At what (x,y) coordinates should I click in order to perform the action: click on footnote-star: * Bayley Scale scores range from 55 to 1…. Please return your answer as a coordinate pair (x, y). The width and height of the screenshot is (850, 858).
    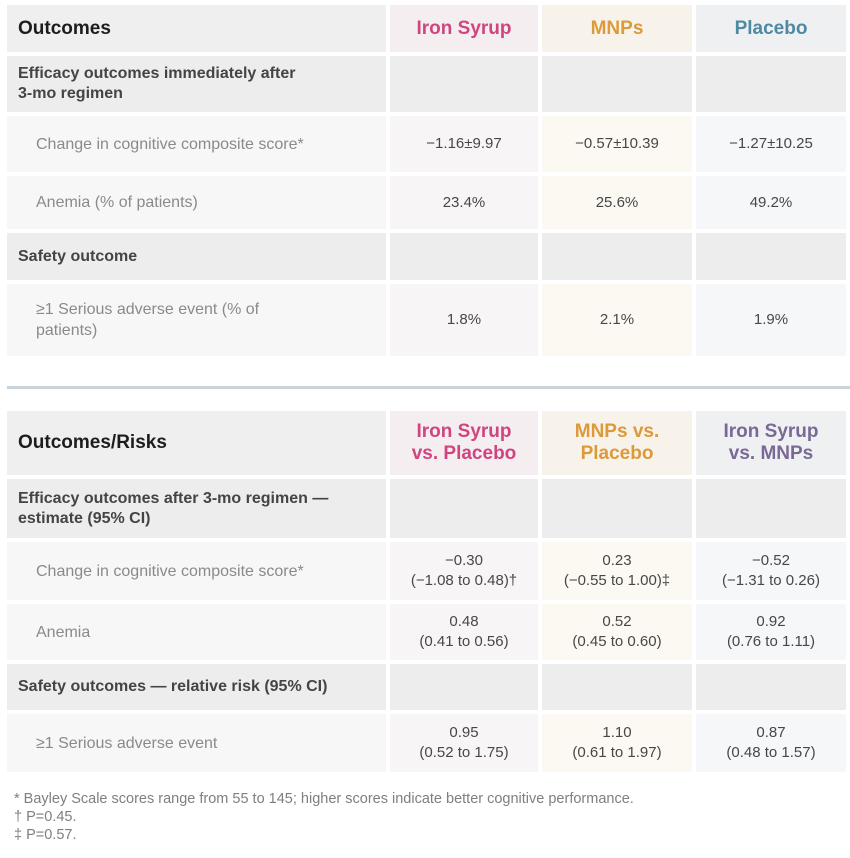
    Looking at the image, I should click on (324, 799).